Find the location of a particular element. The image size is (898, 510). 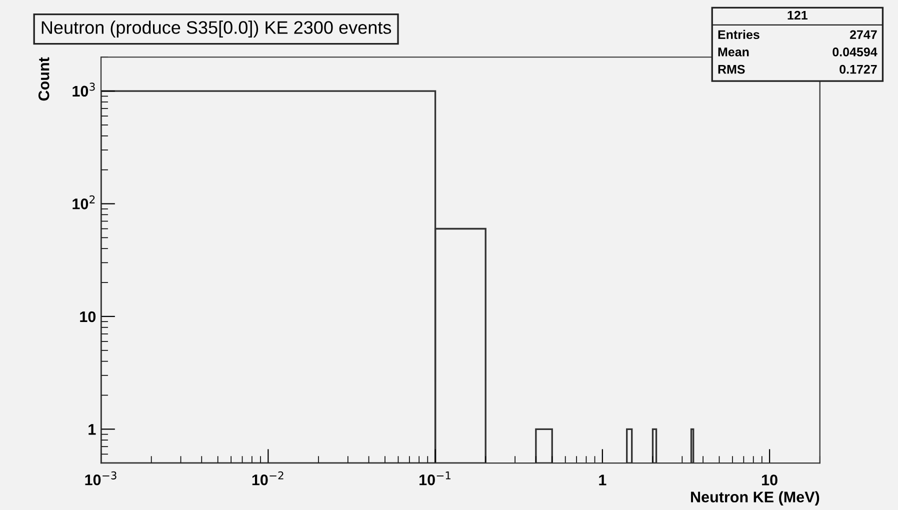

y-tick-label: 10$^{3}$ is located at coordinates (83, 89).